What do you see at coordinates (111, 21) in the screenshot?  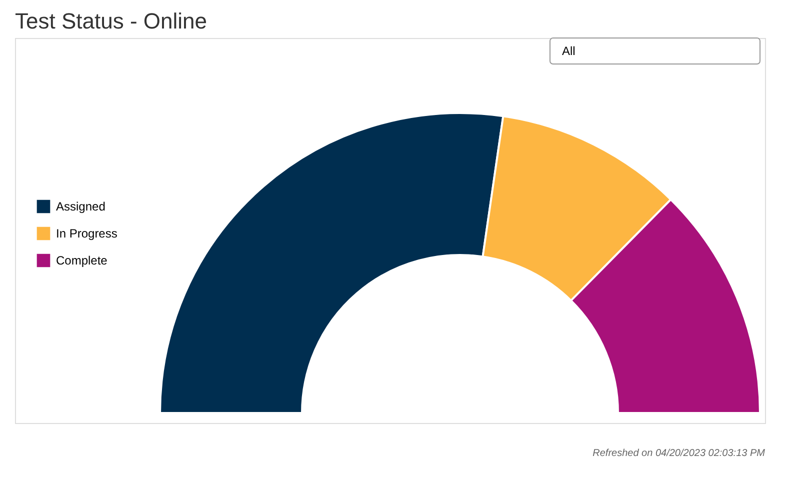 I see `chart-title: Test Status - Online` at bounding box center [111, 21].